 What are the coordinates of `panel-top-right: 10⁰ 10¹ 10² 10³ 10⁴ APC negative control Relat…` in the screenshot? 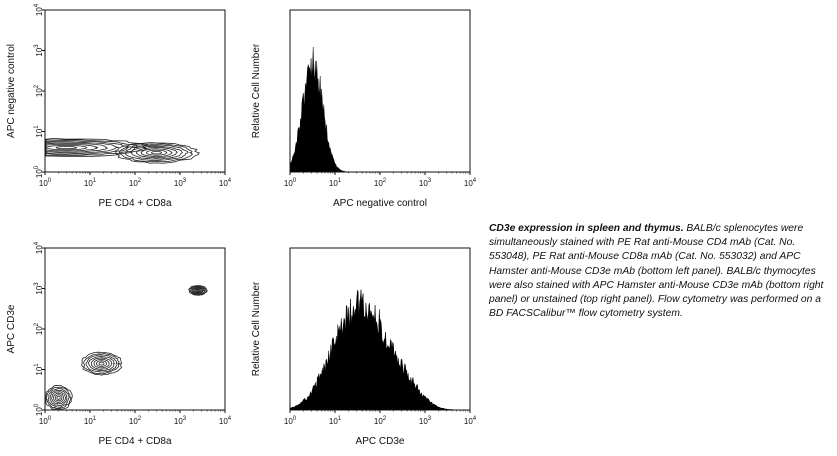 It's located at (365, 107).